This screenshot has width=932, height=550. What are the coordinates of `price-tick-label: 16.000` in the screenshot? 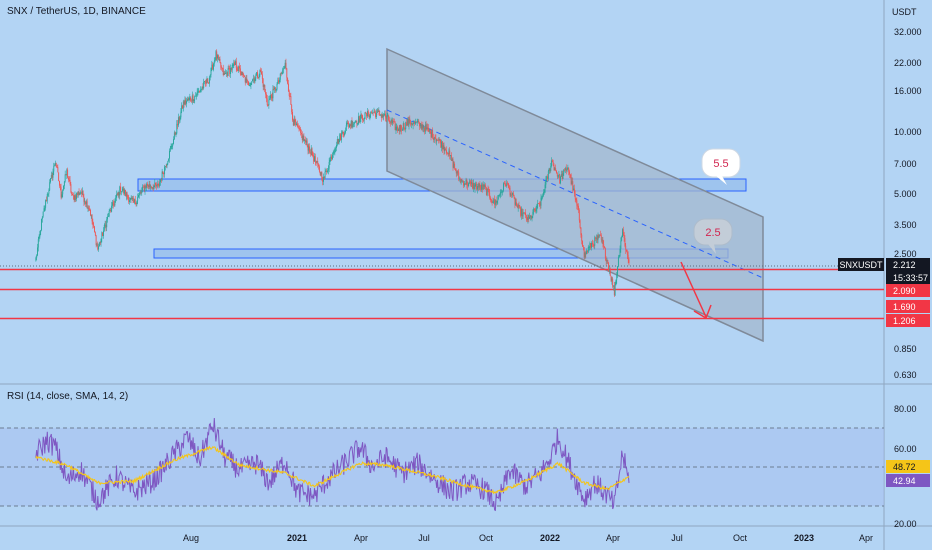 It's located at (908, 91).